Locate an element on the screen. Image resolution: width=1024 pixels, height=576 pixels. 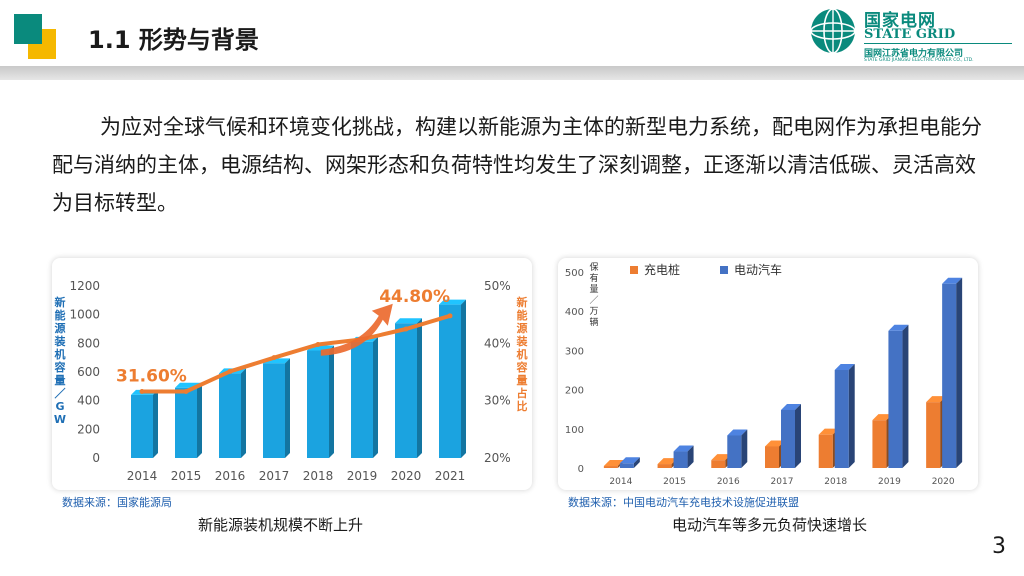
left-y2-axis-title-char: 新 is located at coordinates (522, 302).